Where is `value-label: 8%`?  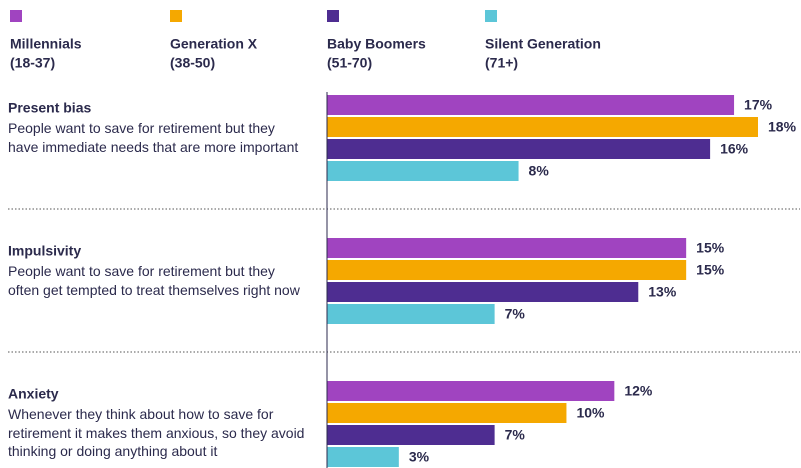
value-label: 8% is located at coordinates (539, 171).